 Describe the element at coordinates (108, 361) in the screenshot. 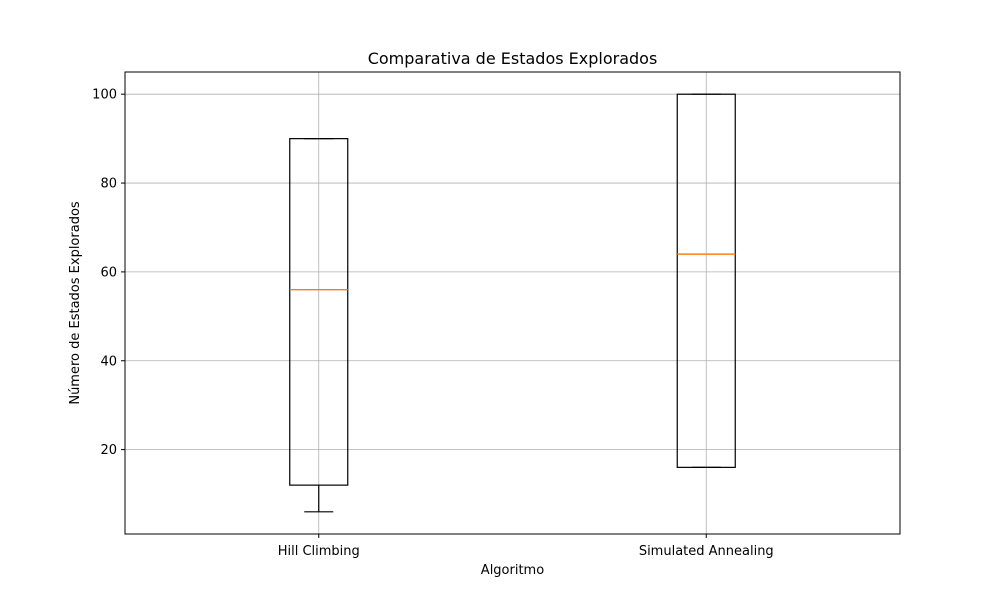

I see `y-tick-label: 40` at that location.